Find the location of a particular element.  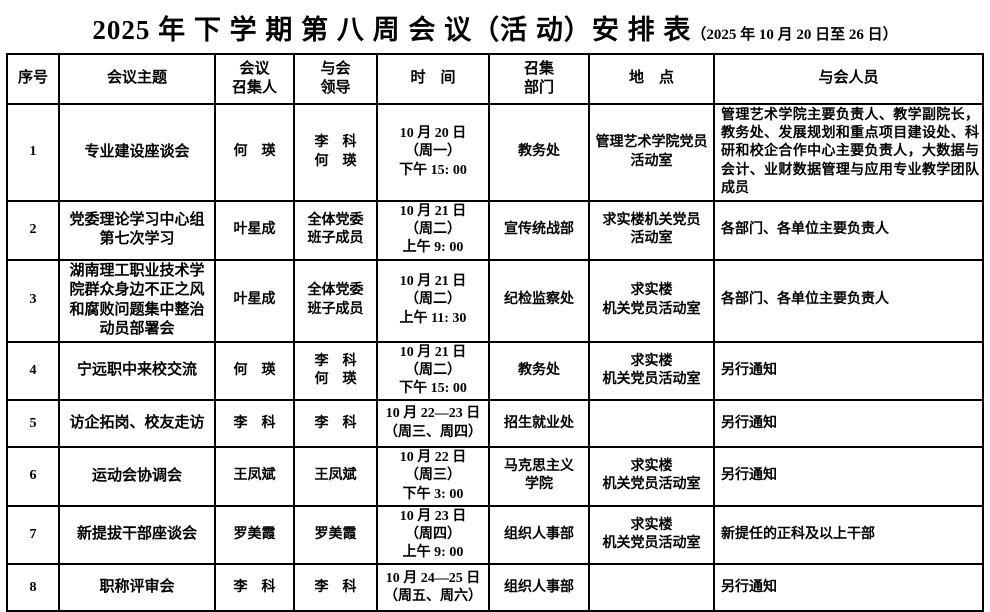

cell-topic: 运动会协调会 is located at coordinates (137, 476).